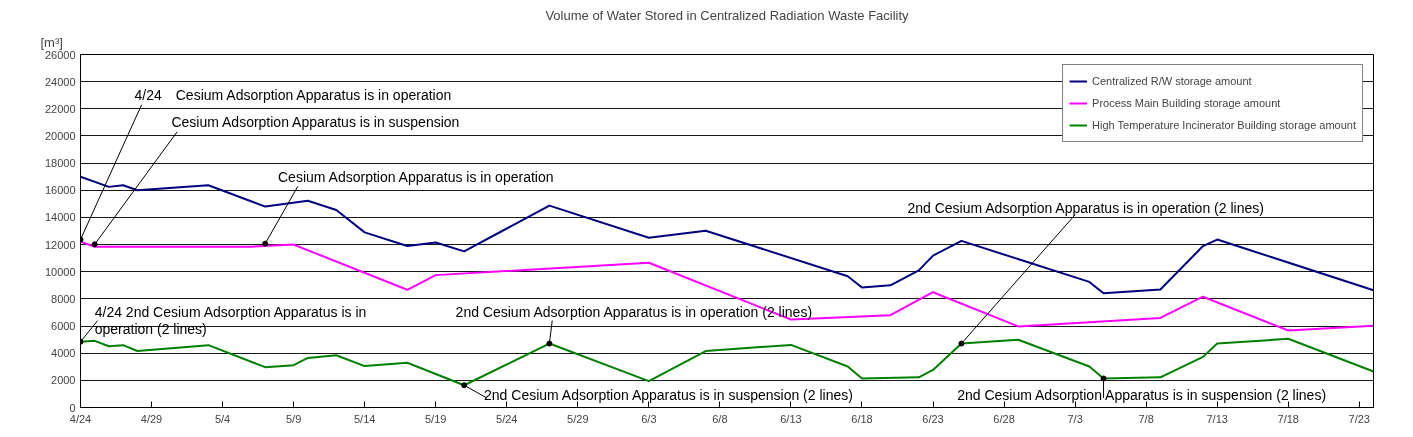 The image size is (1413, 437). I want to click on annotation: 2nd Cesium Adsorption Apparatus is in operation (2 lines), so click(1085, 207).